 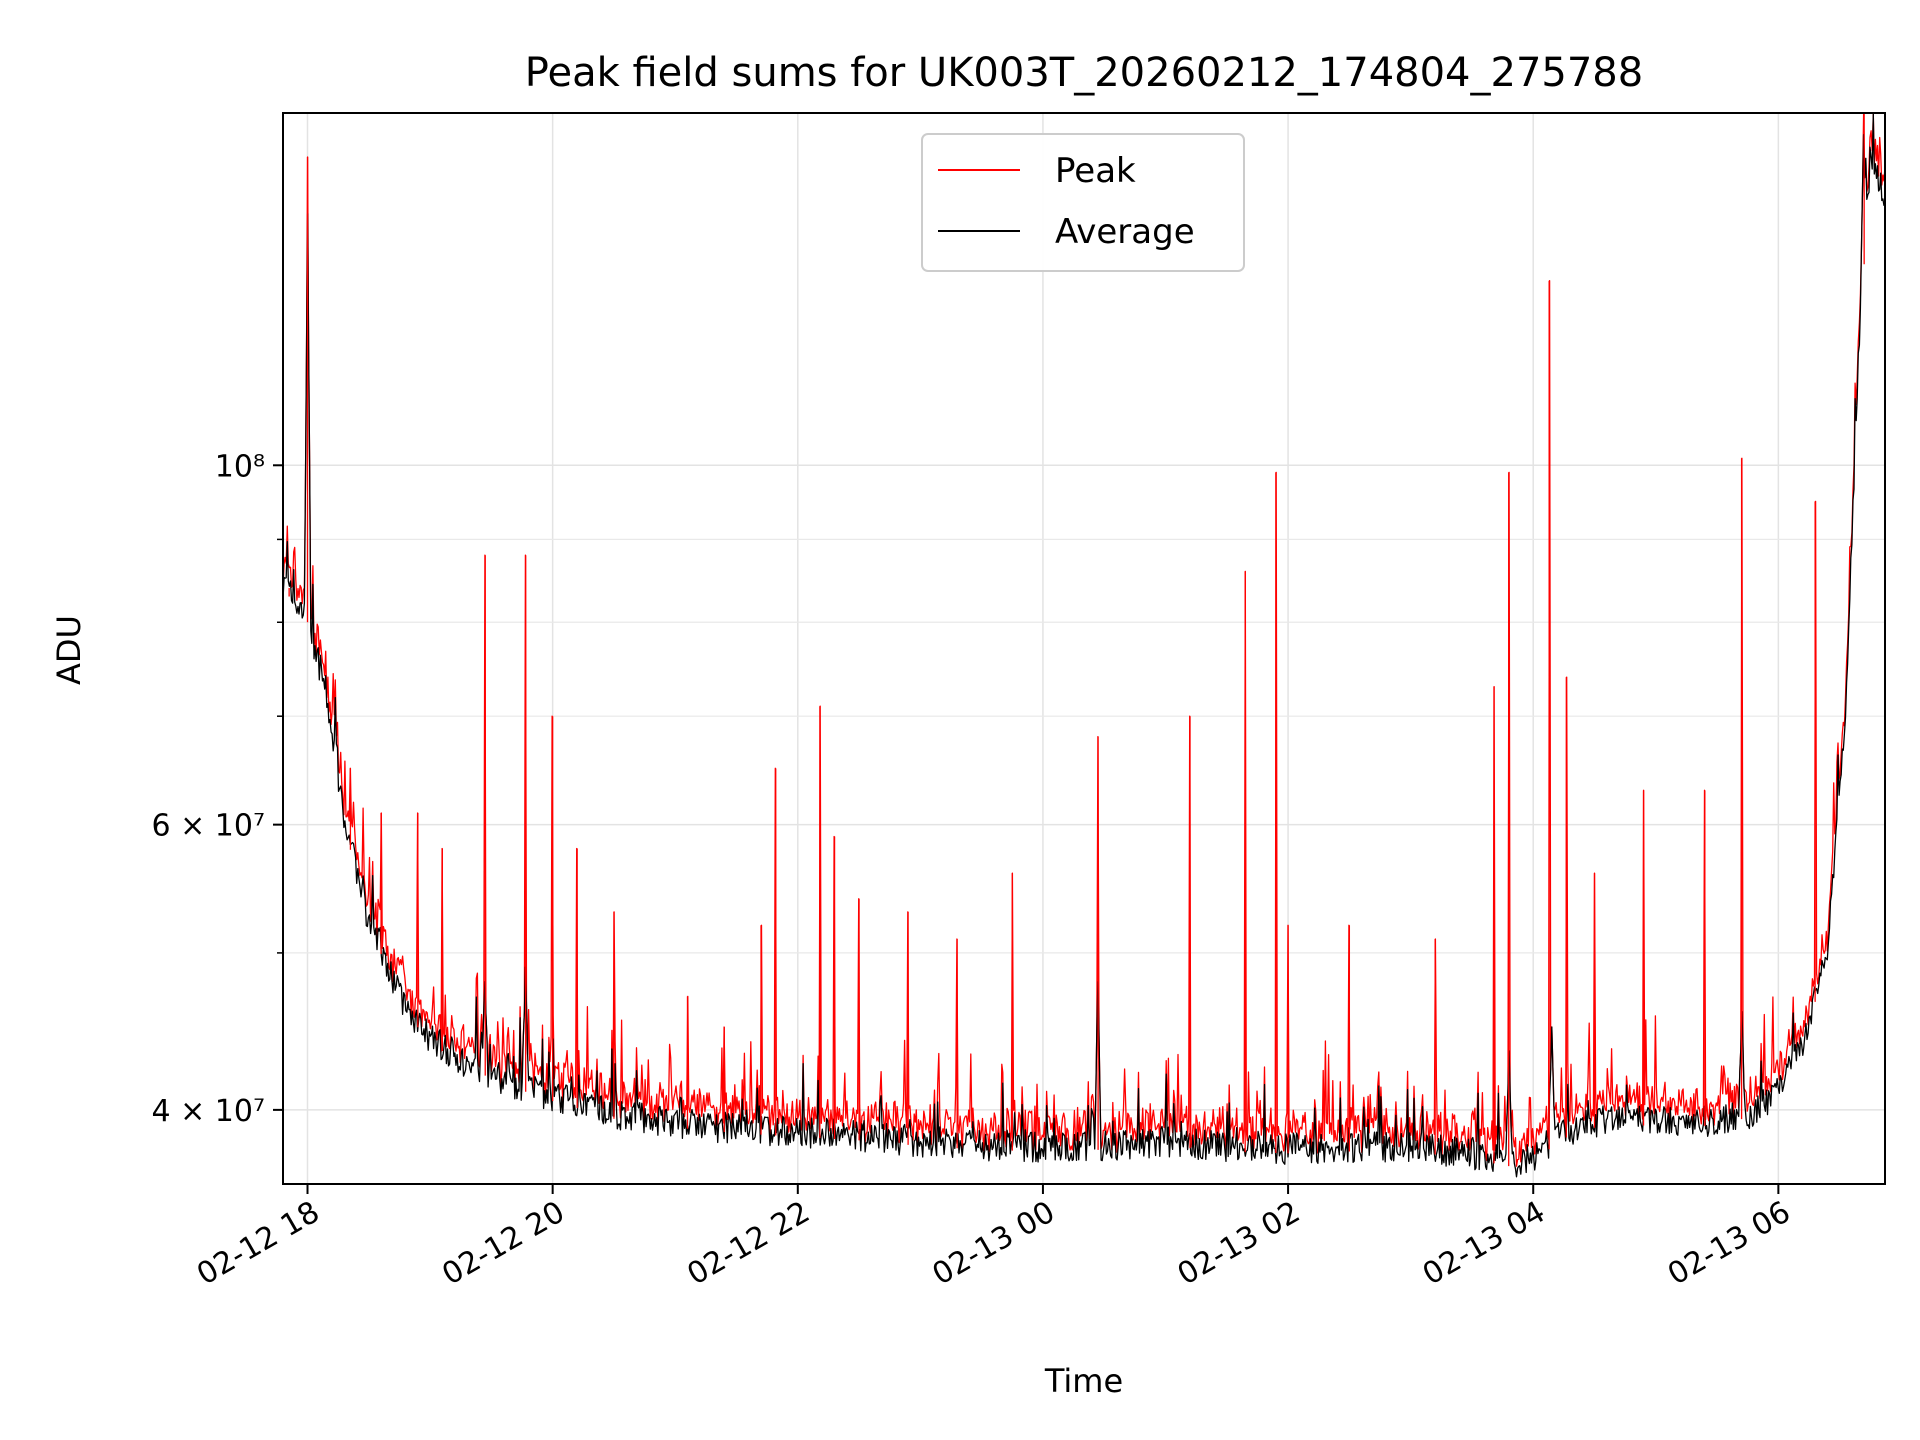 I want to click on legend-average-label: Average, so click(x=1125, y=232).